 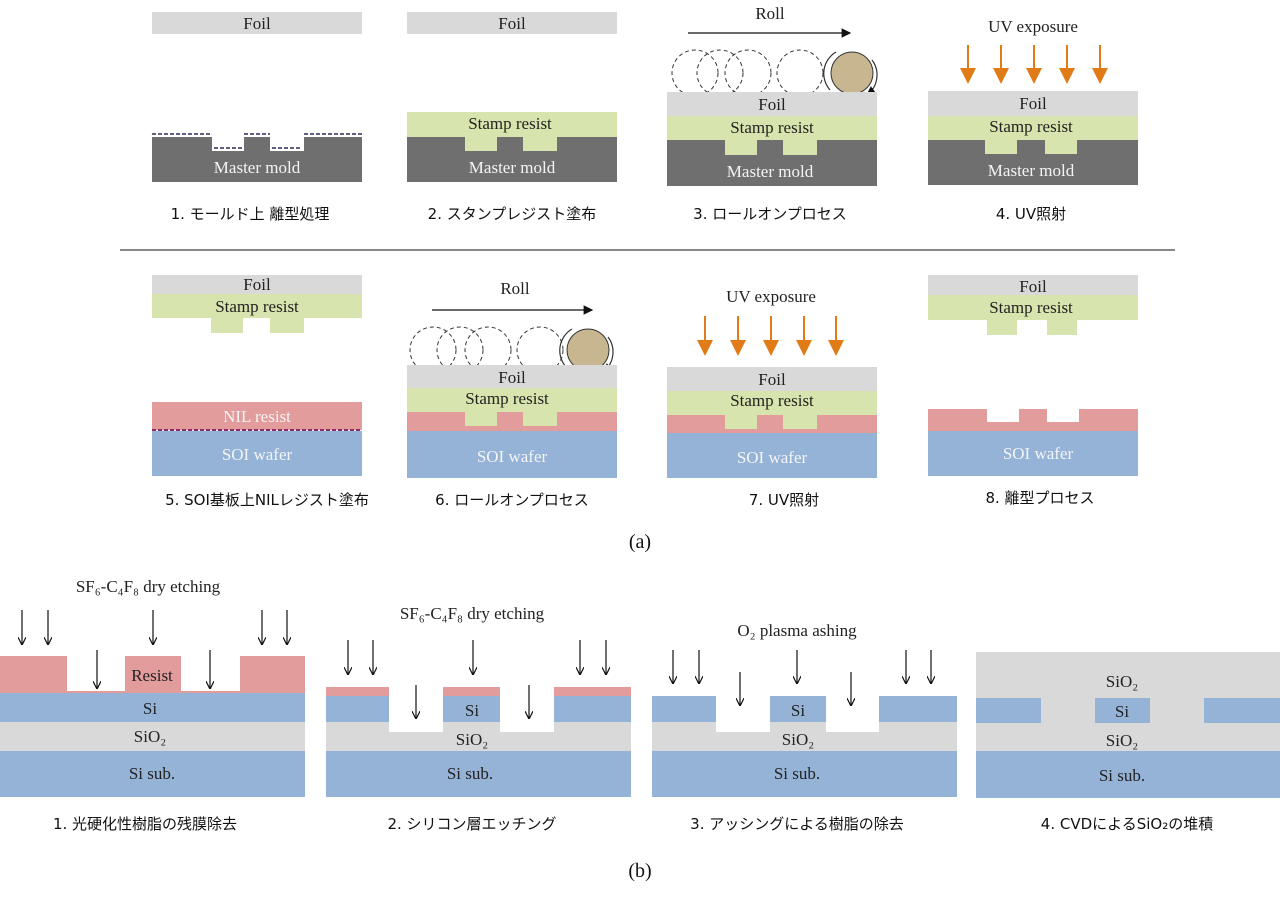 What do you see at coordinates (512, 421) in the screenshot?
I see `nil-resist-layer` at bounding box center [512, 421].